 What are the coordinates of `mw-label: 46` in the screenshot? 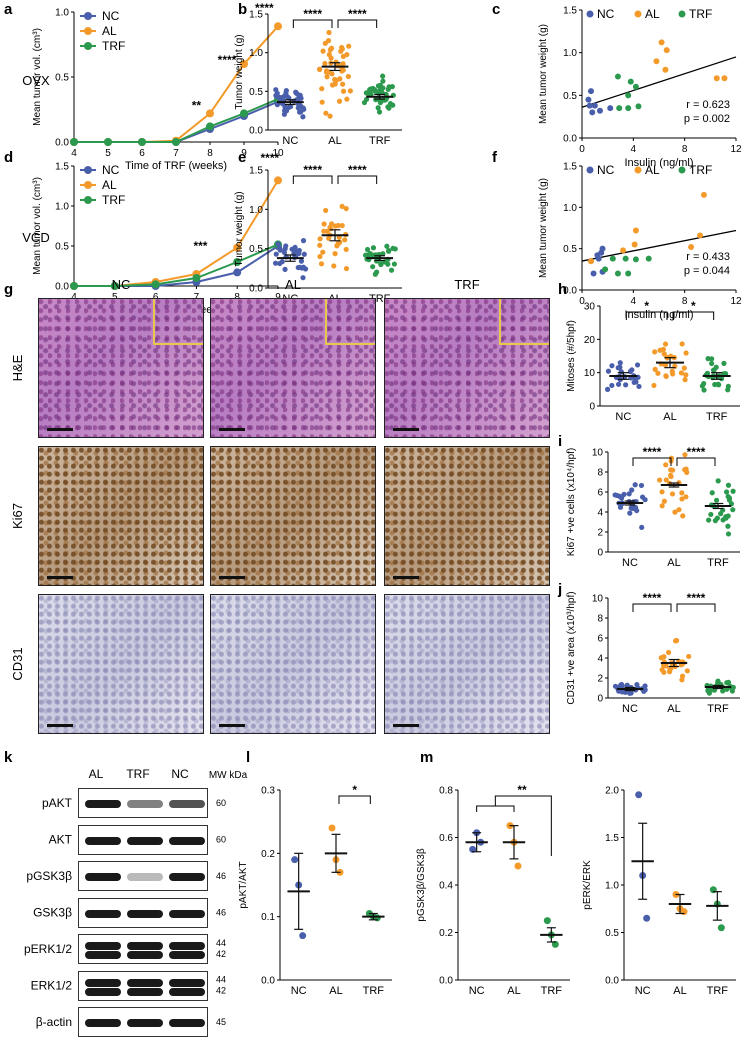 It's located at (221, 876).